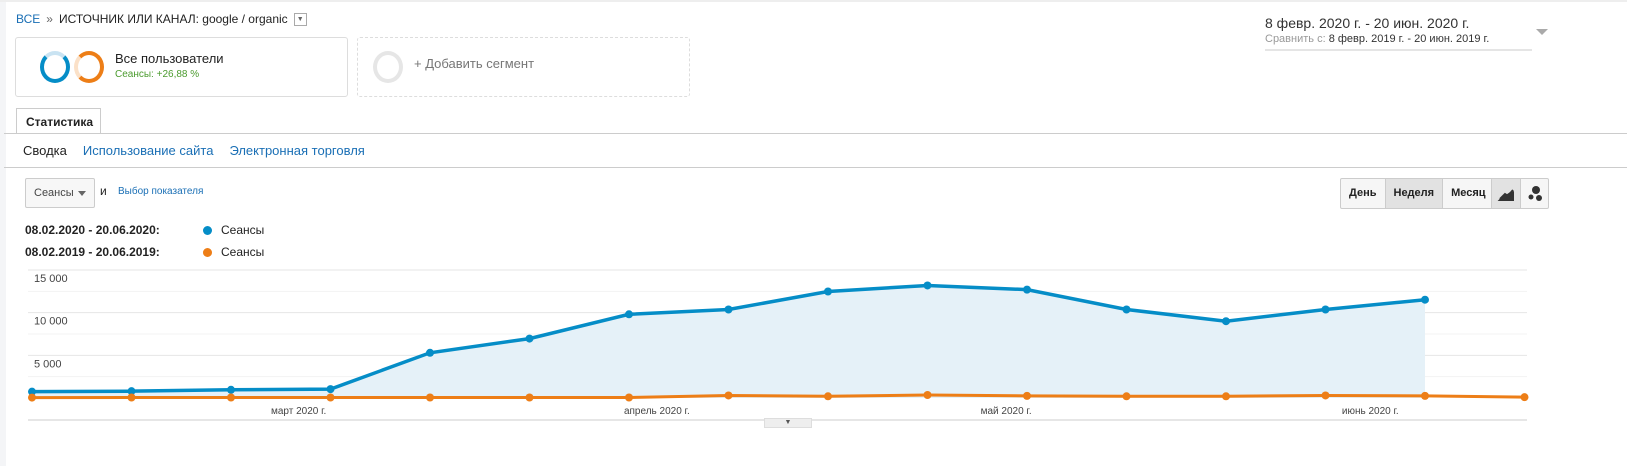  Describe the element at coordinates (297, 150) in the screenshot. I see `subnav-ecommerce: Электронная торговля` at that location.